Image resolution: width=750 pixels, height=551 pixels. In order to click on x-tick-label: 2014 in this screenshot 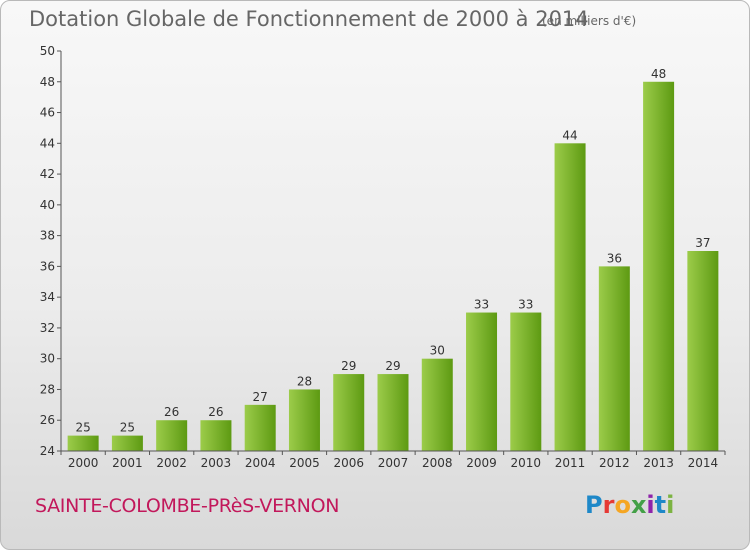, I will do `click(703, 463)`.